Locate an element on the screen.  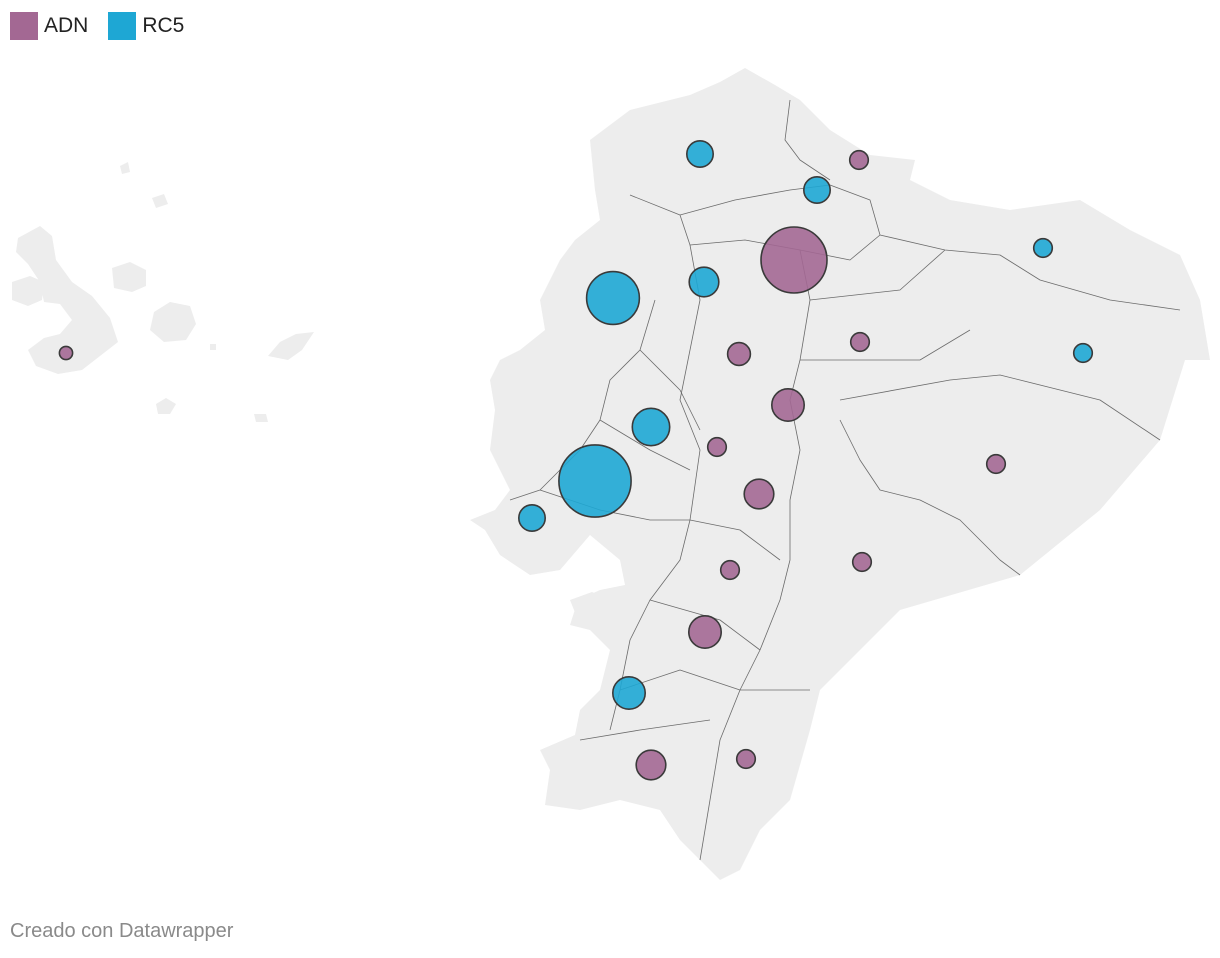
island-isabela is located at coordinates (67, 300).